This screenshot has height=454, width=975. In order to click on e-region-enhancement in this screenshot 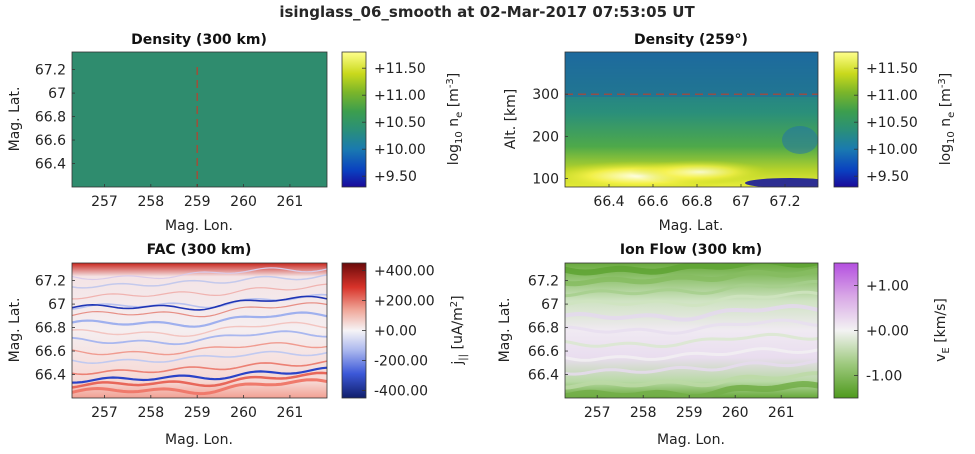, I will do `click(700, 172)`.